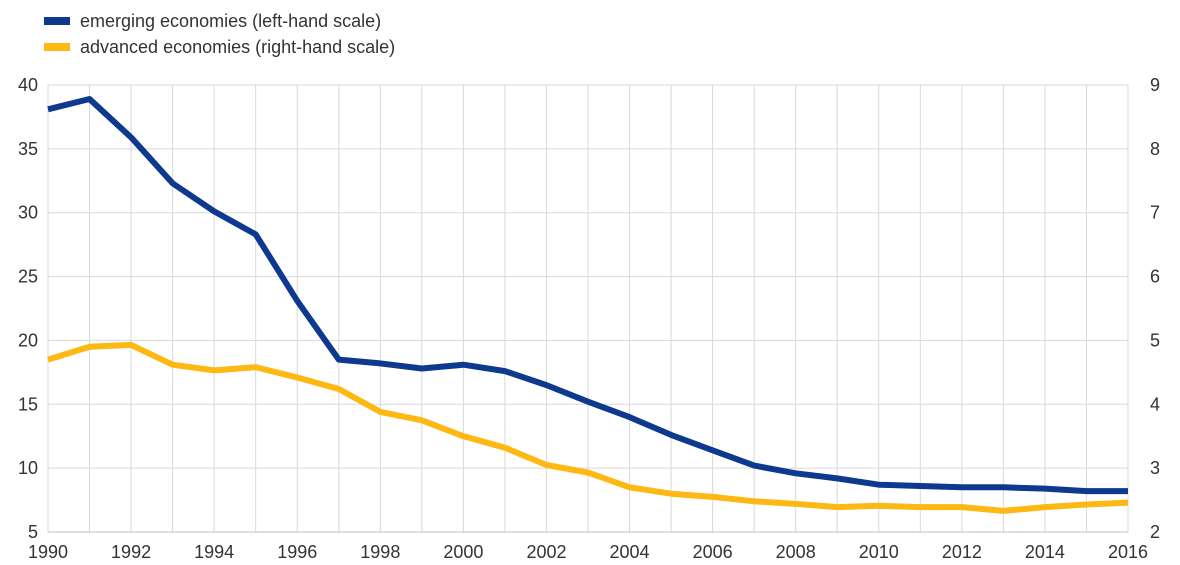 This screenshot has height=565, width=1180. I want to click on left-y-tick-label: 10, so click(28, 468).